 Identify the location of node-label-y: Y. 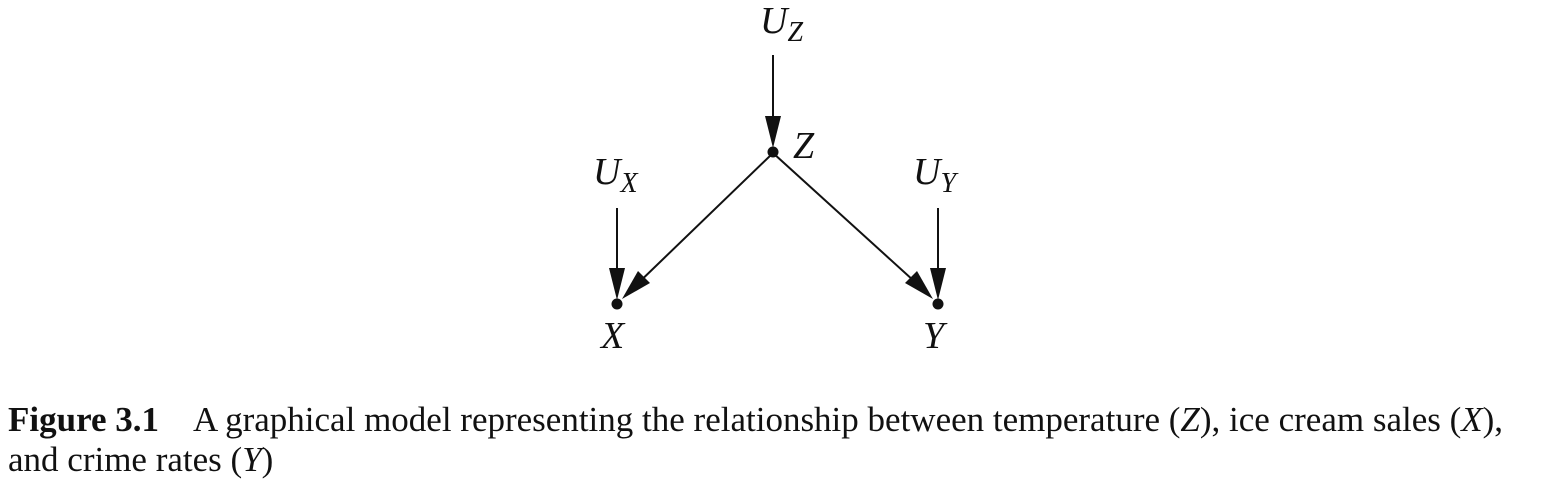
(935, 336).